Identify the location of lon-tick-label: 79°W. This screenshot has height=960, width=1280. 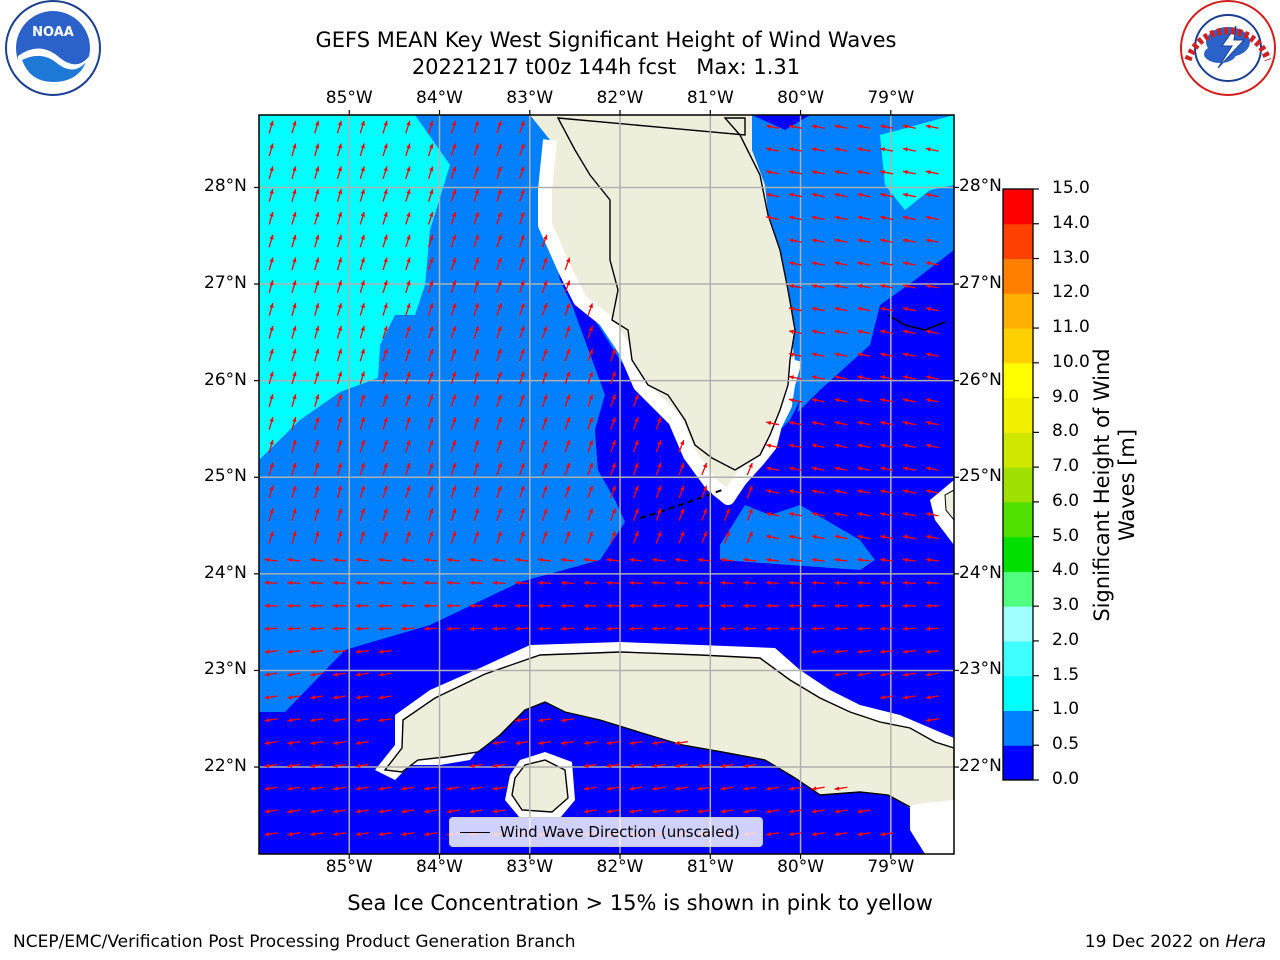
(891, 867).